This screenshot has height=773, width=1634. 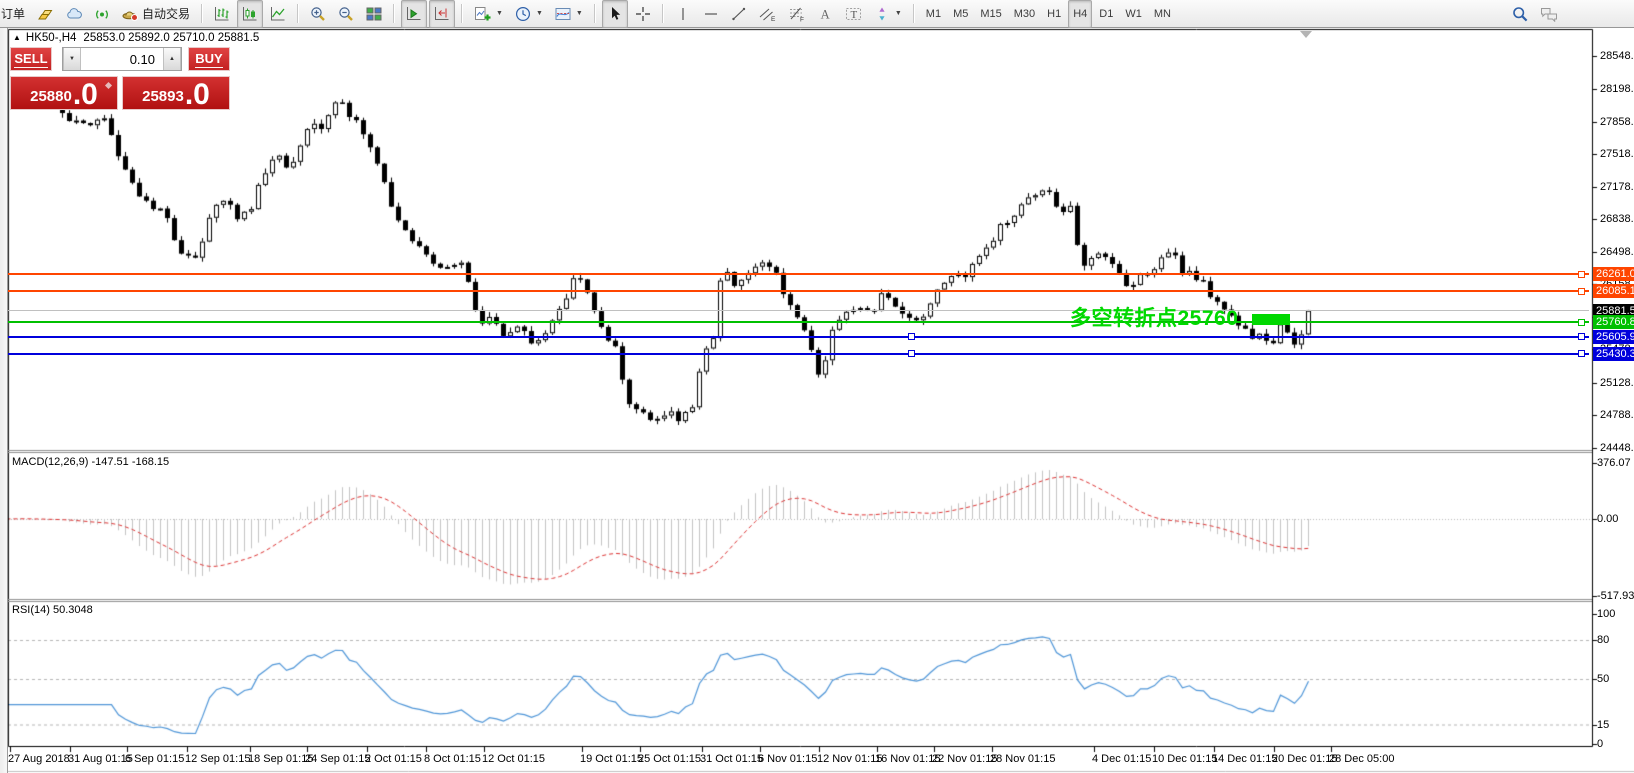 I want to click on chart-type-group, so click(x=250, y=14).